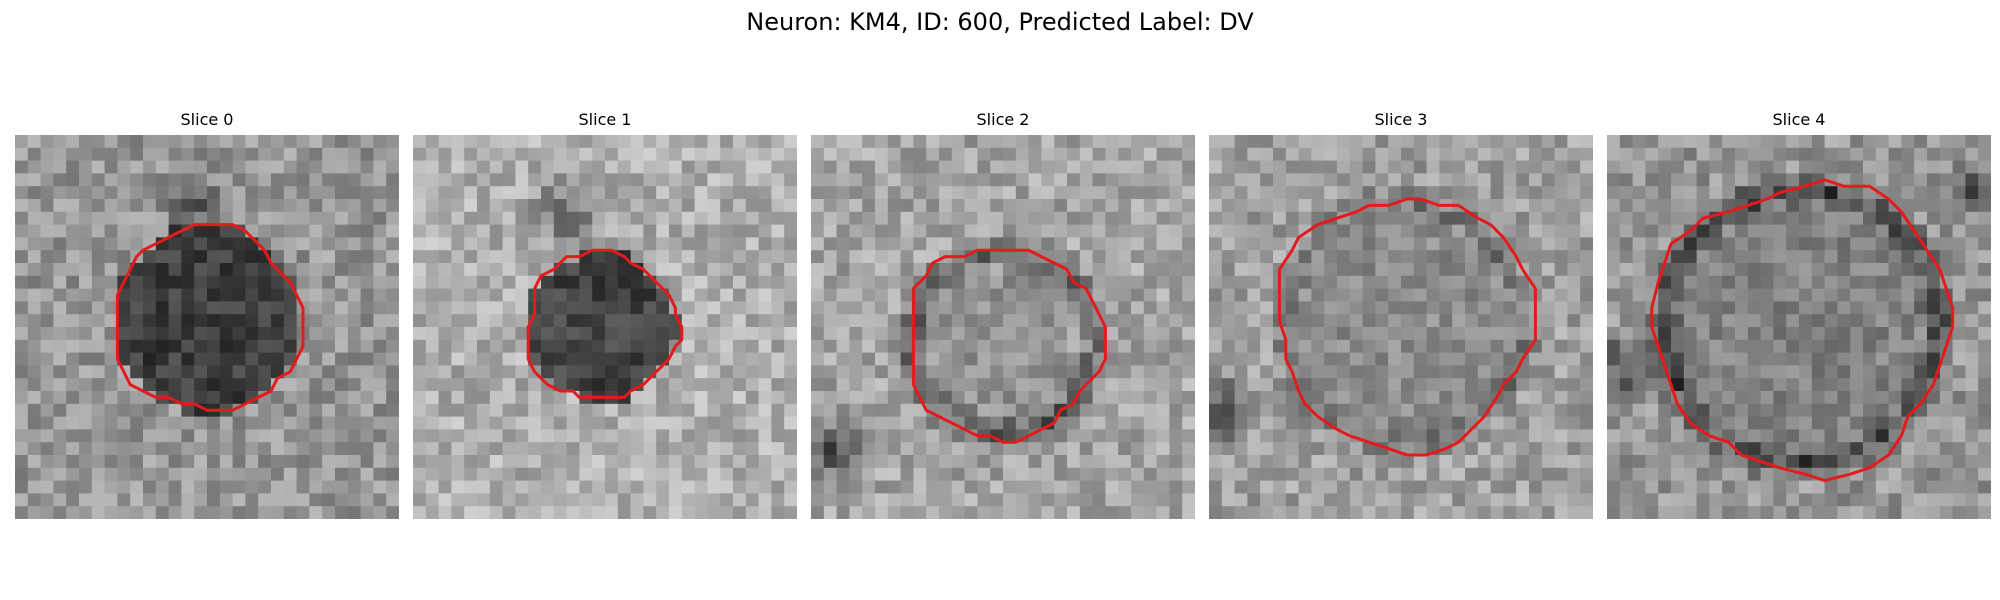  Describe the element at coordinates (605, 120) in the screenshot. I see `slice-title-1: Slice 1` at that location.